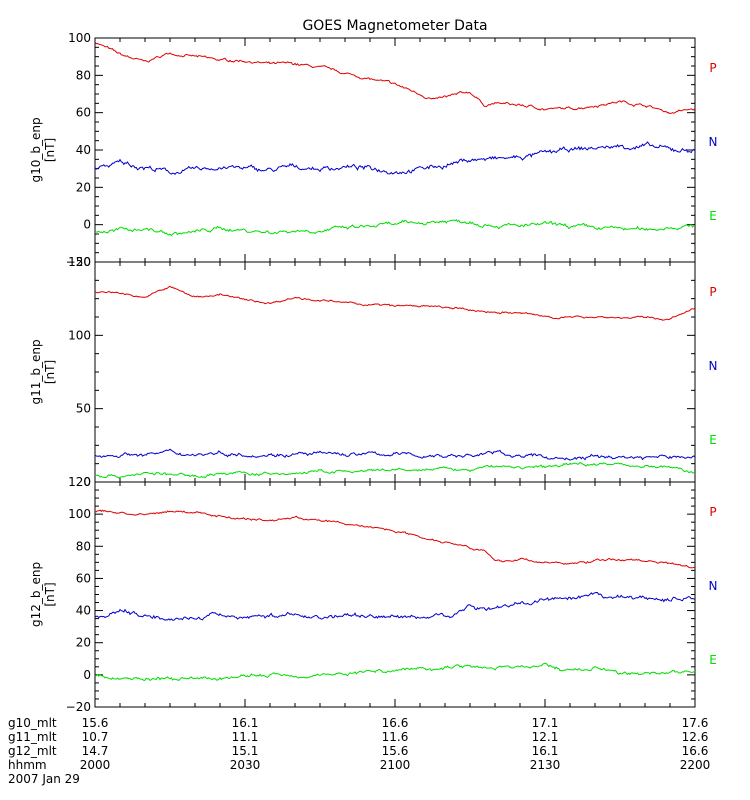 The height and width of the screenshot is (800, 750). Describe the element at coordinates (713, 142) in the screenshot. I see `panel-1-side-label-N: N` at that location.